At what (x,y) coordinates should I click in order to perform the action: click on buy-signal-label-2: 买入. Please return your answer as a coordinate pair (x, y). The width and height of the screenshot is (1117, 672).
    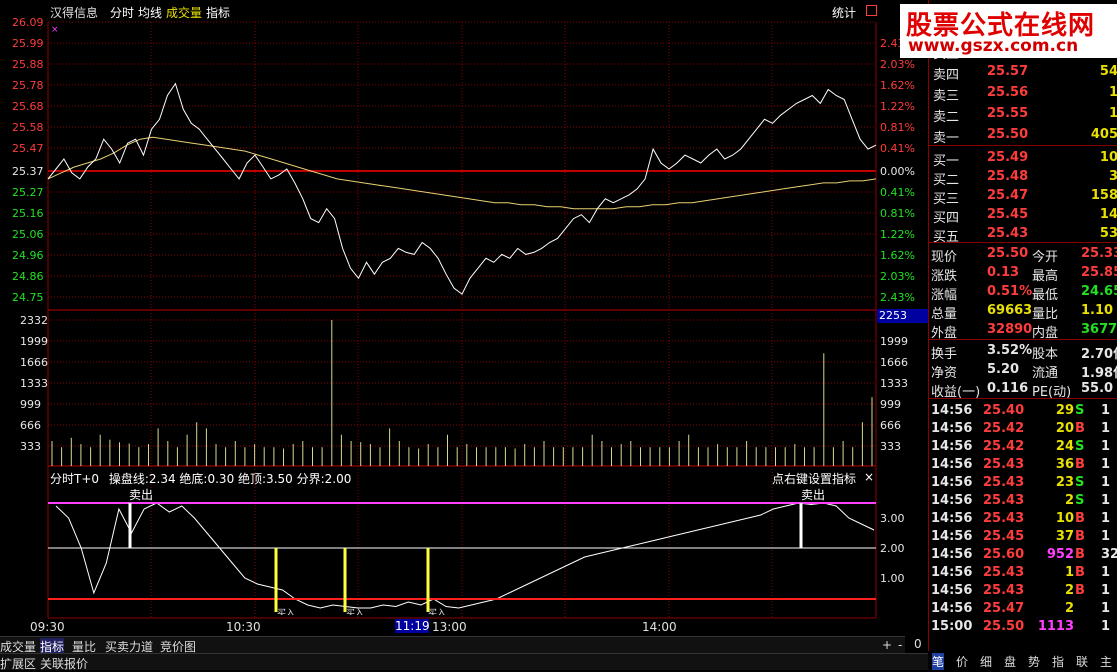
    Looking at the image, I should click on (355, 612).